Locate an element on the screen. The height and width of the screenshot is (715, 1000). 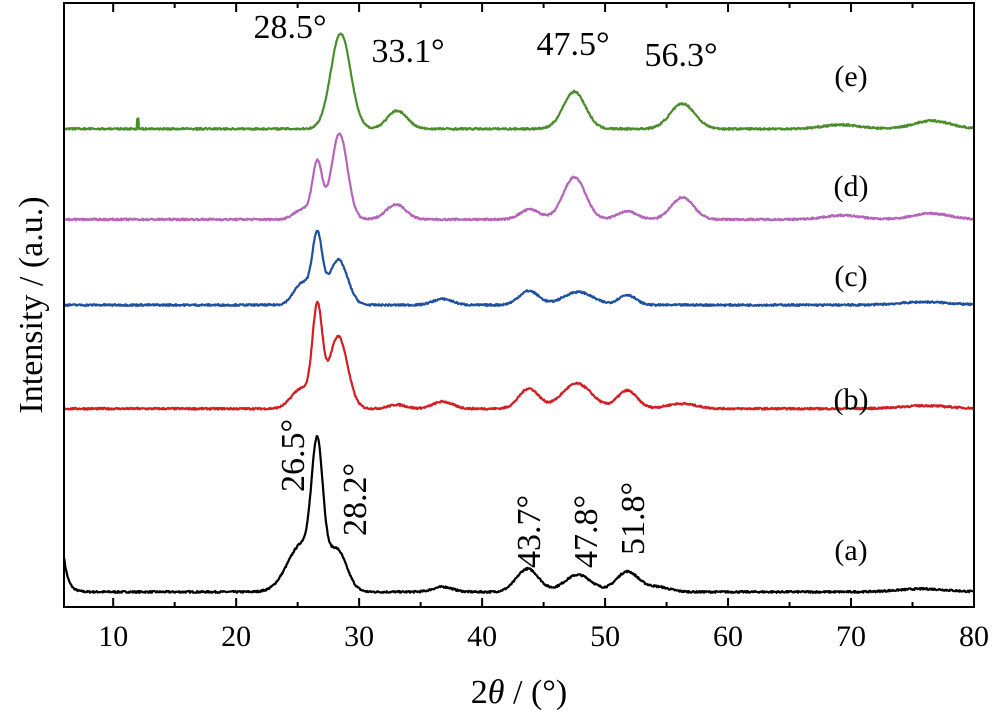
x-tick-label: 70 is located at coordinates (851, 636).